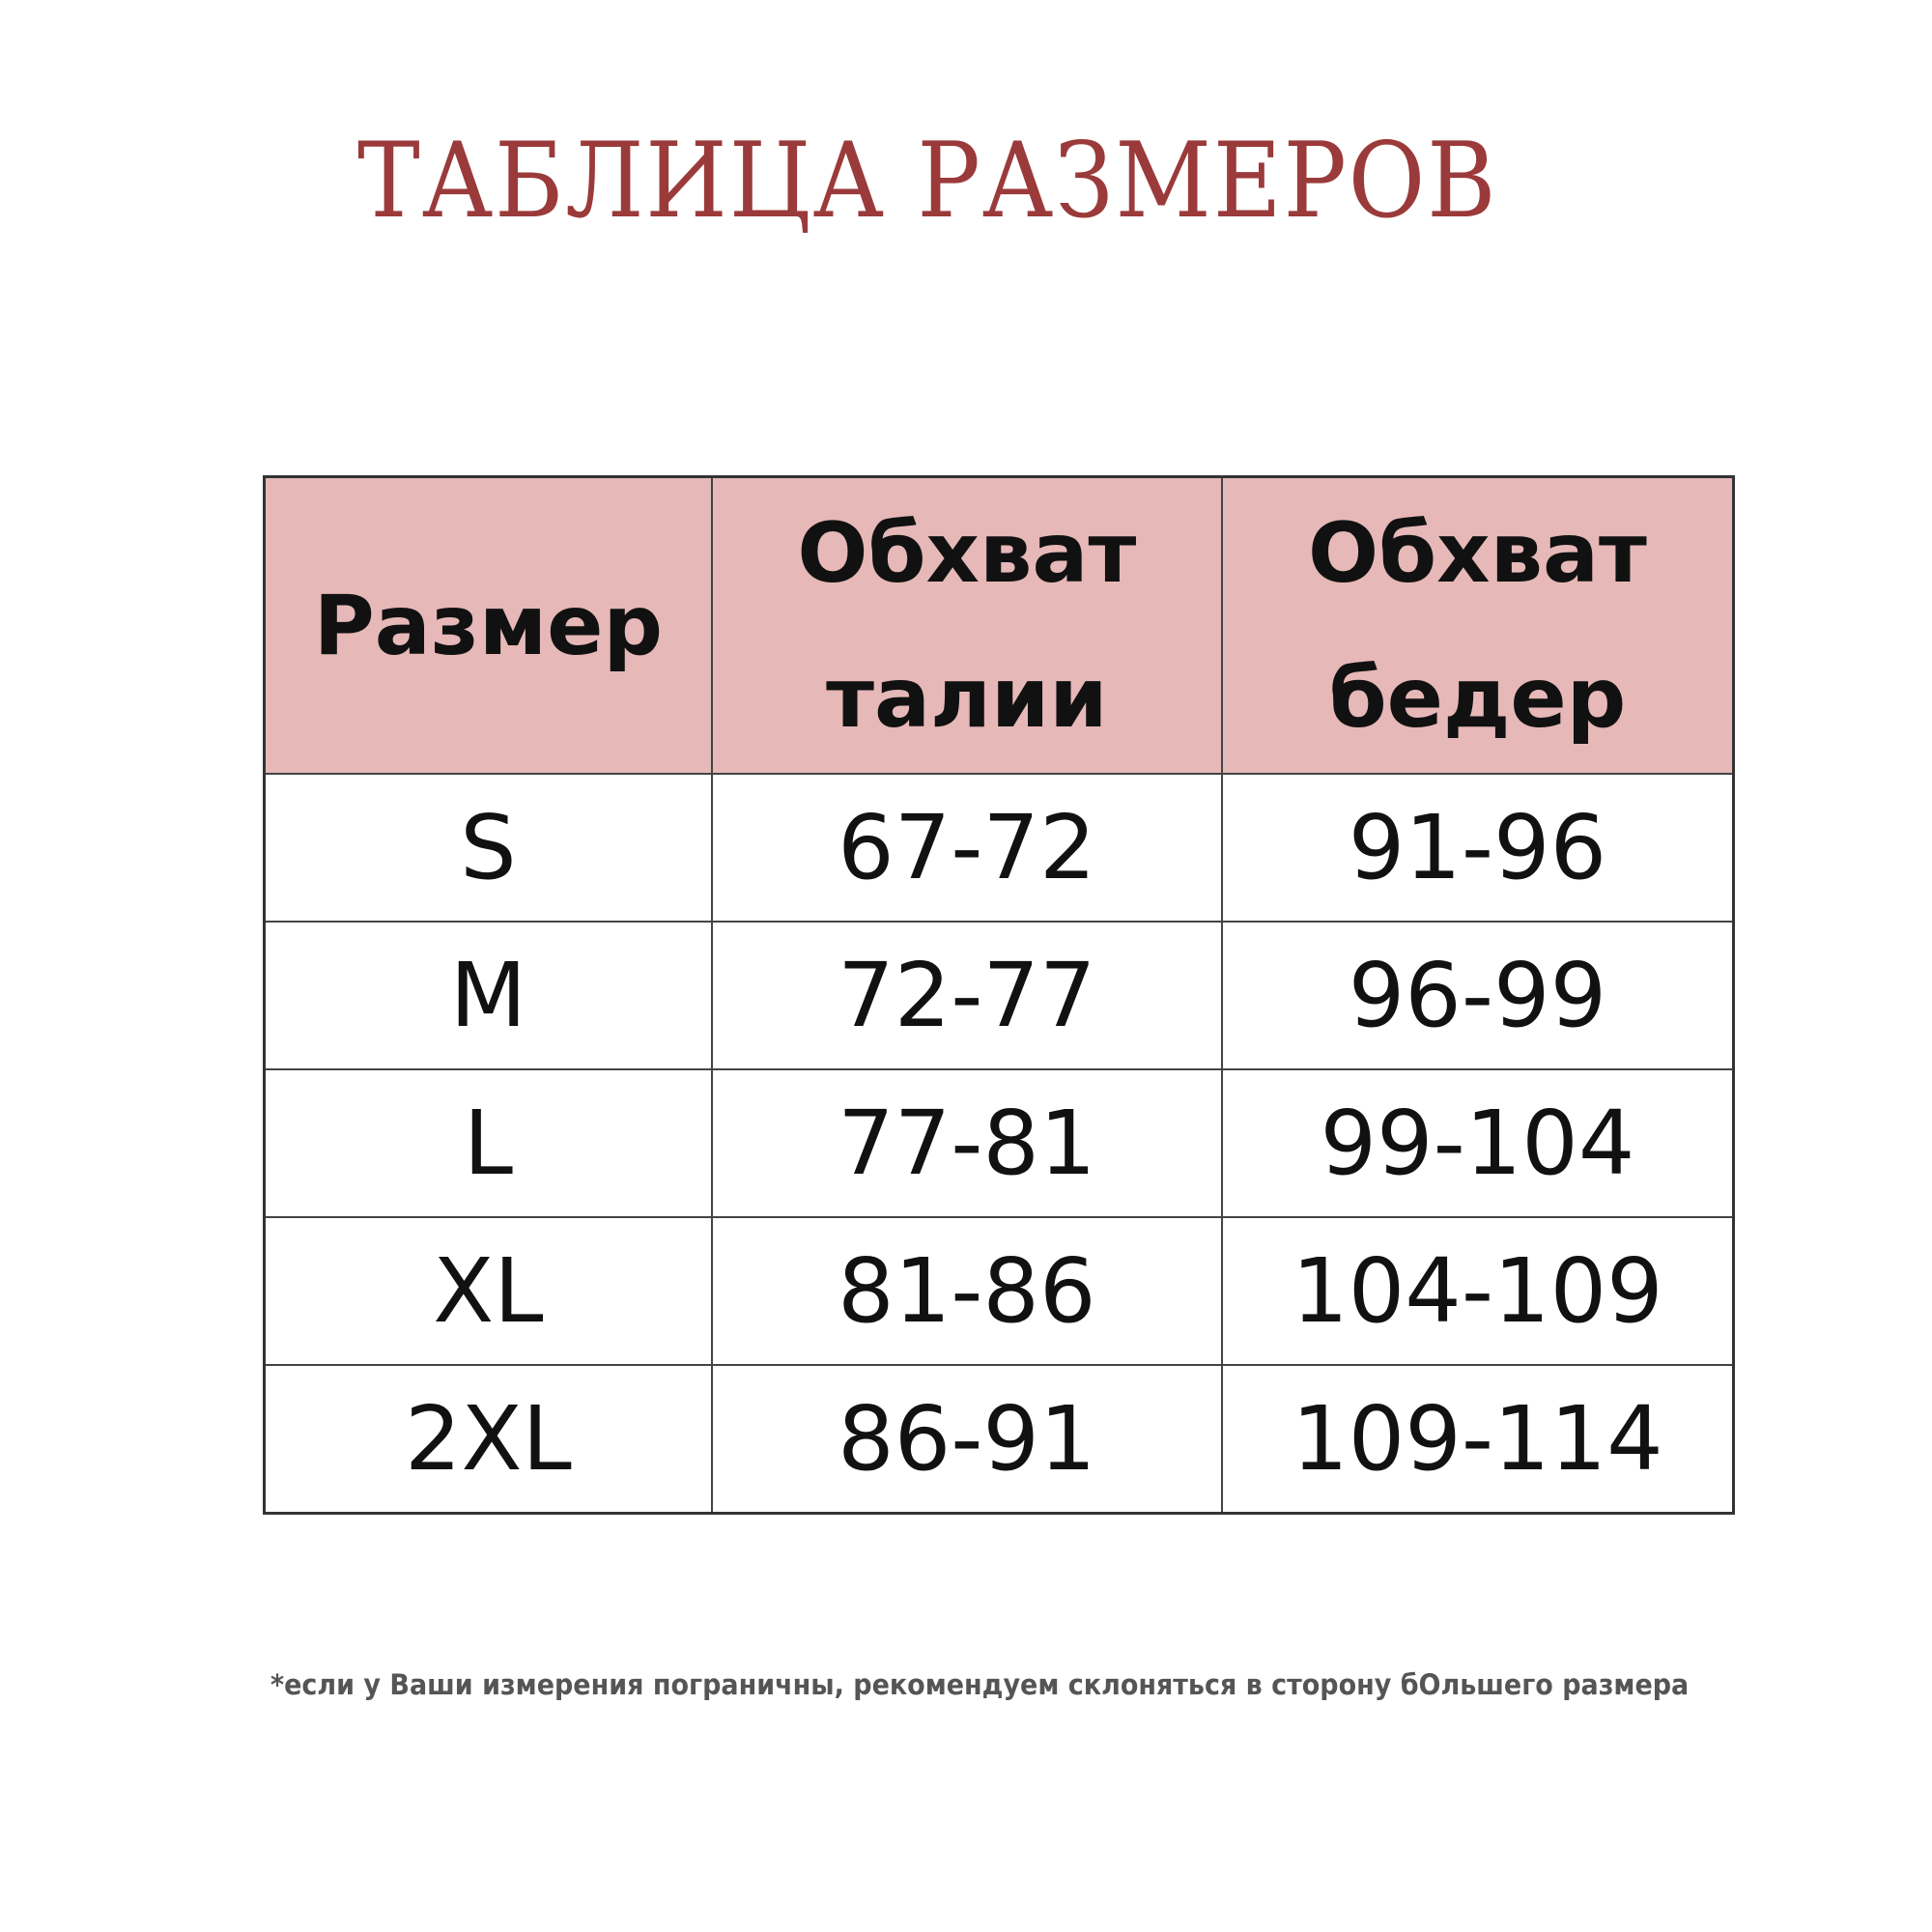 The image size is (1932, 1932). What do you see at coordinates (1477, 1143) in the screenshot?
I see `hips-cell: 99-104` at bounding box center [1477, 1143].